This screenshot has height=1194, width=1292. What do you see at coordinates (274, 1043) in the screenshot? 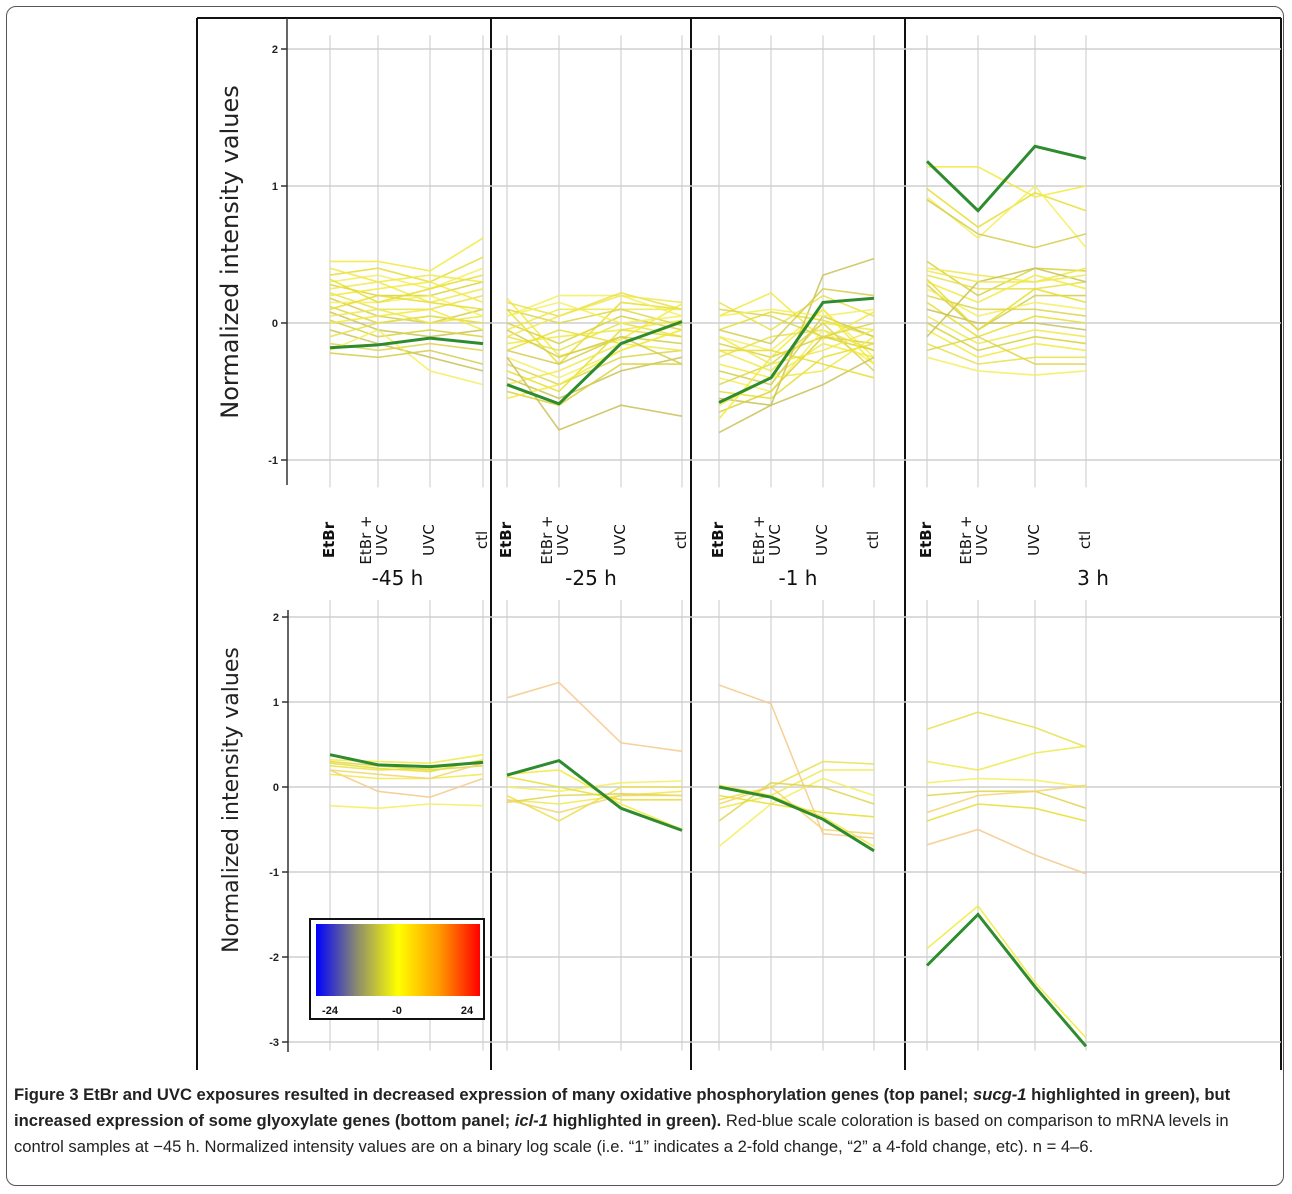
I see `y-tick-label: -3` at bounding box center [274, 1043].